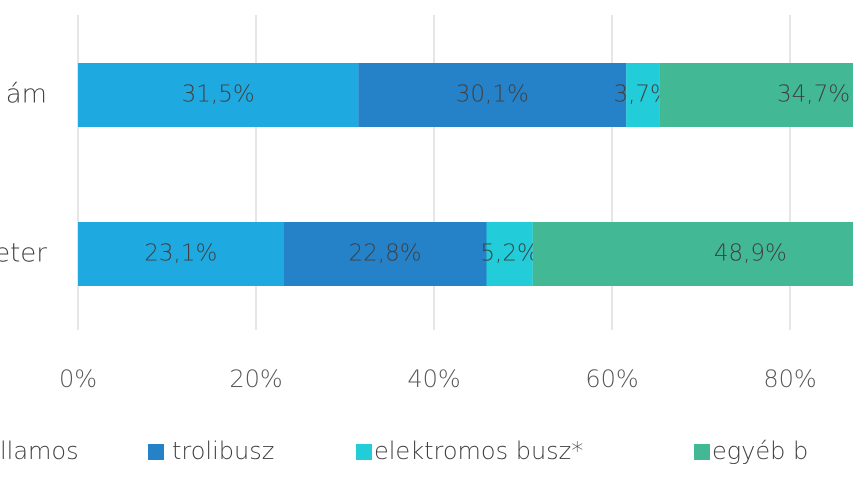  I want to click on value-label: 5,2%, so click(509, 254).